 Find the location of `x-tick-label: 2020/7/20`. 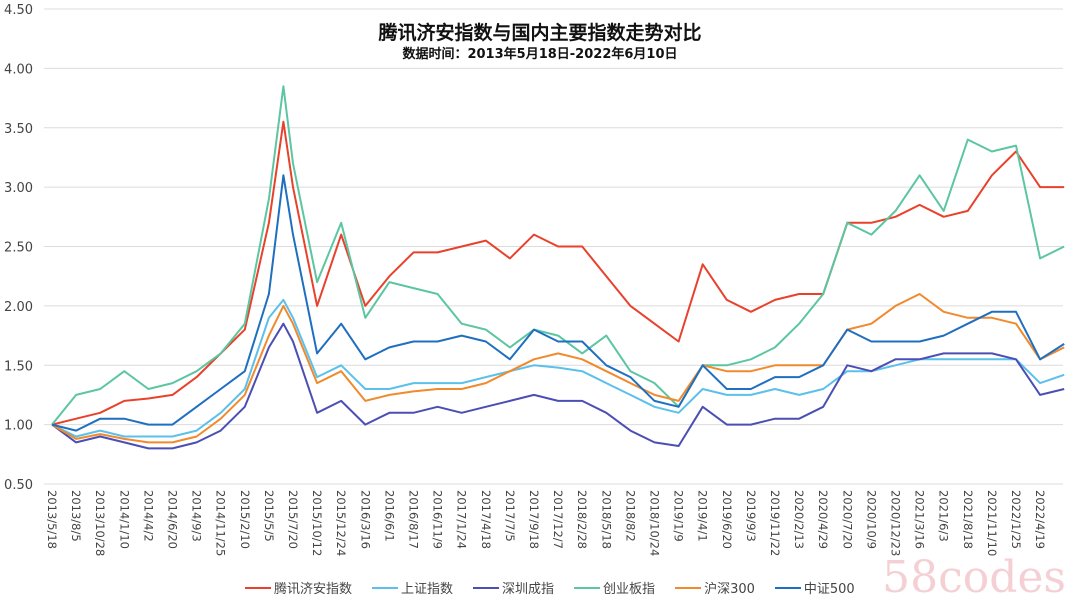

x-tick-label: 2020/7/20 is located at coordinates (847, 519).